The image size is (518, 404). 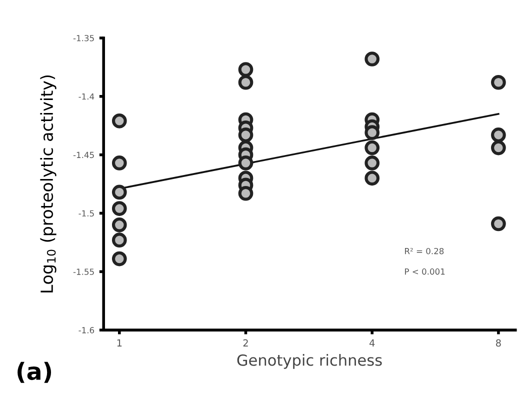 I want to click on y-tick-label: -1.6, so click(x=86, y=330).